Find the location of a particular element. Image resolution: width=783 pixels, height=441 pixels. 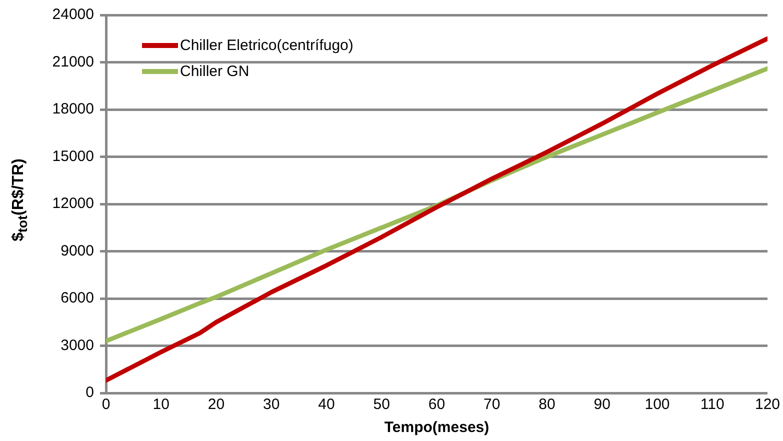

x-tick-label: 0 is located at coordinates (106, 405).